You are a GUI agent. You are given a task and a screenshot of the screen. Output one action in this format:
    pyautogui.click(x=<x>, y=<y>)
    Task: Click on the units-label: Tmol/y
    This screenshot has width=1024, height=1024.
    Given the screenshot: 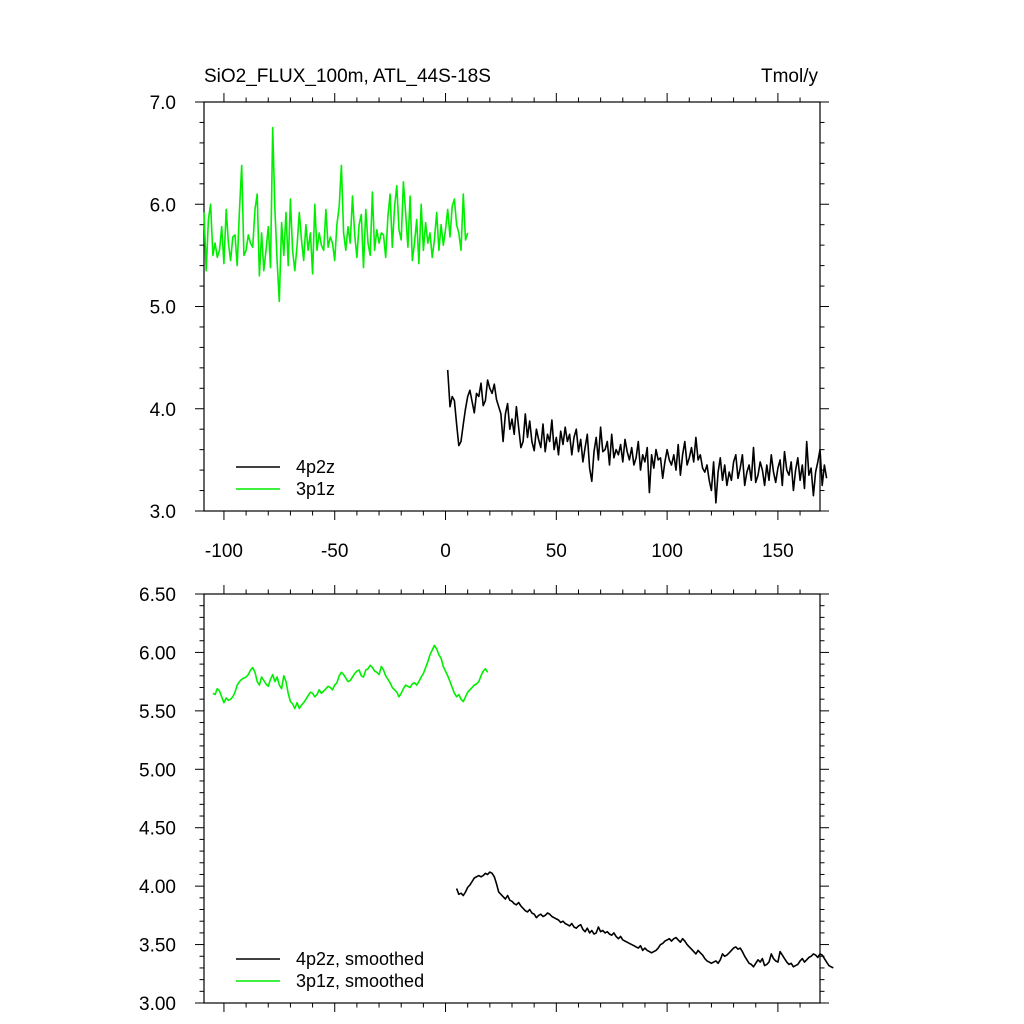 What is the action you would take?
    pyautogui.click(x=790, y=76)
    